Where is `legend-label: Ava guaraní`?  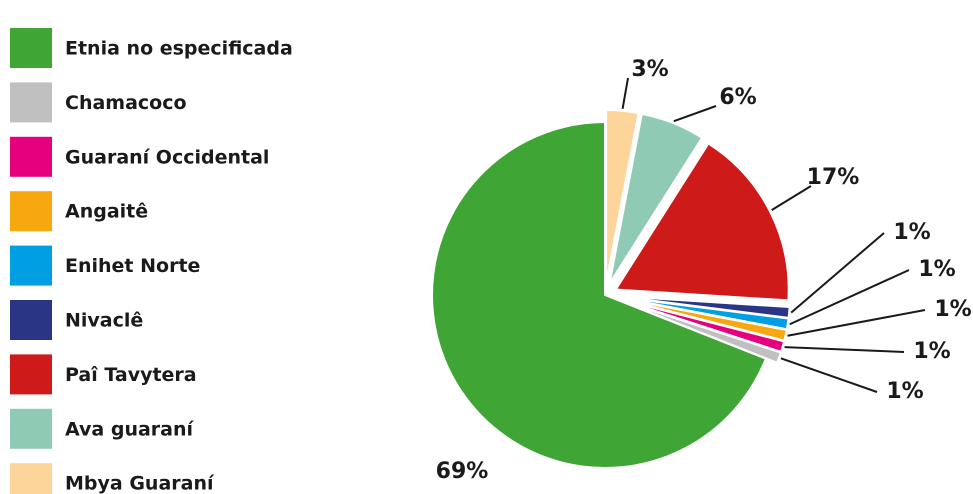 legend-label: Ava guaraní is located at coordinates (130, 429).